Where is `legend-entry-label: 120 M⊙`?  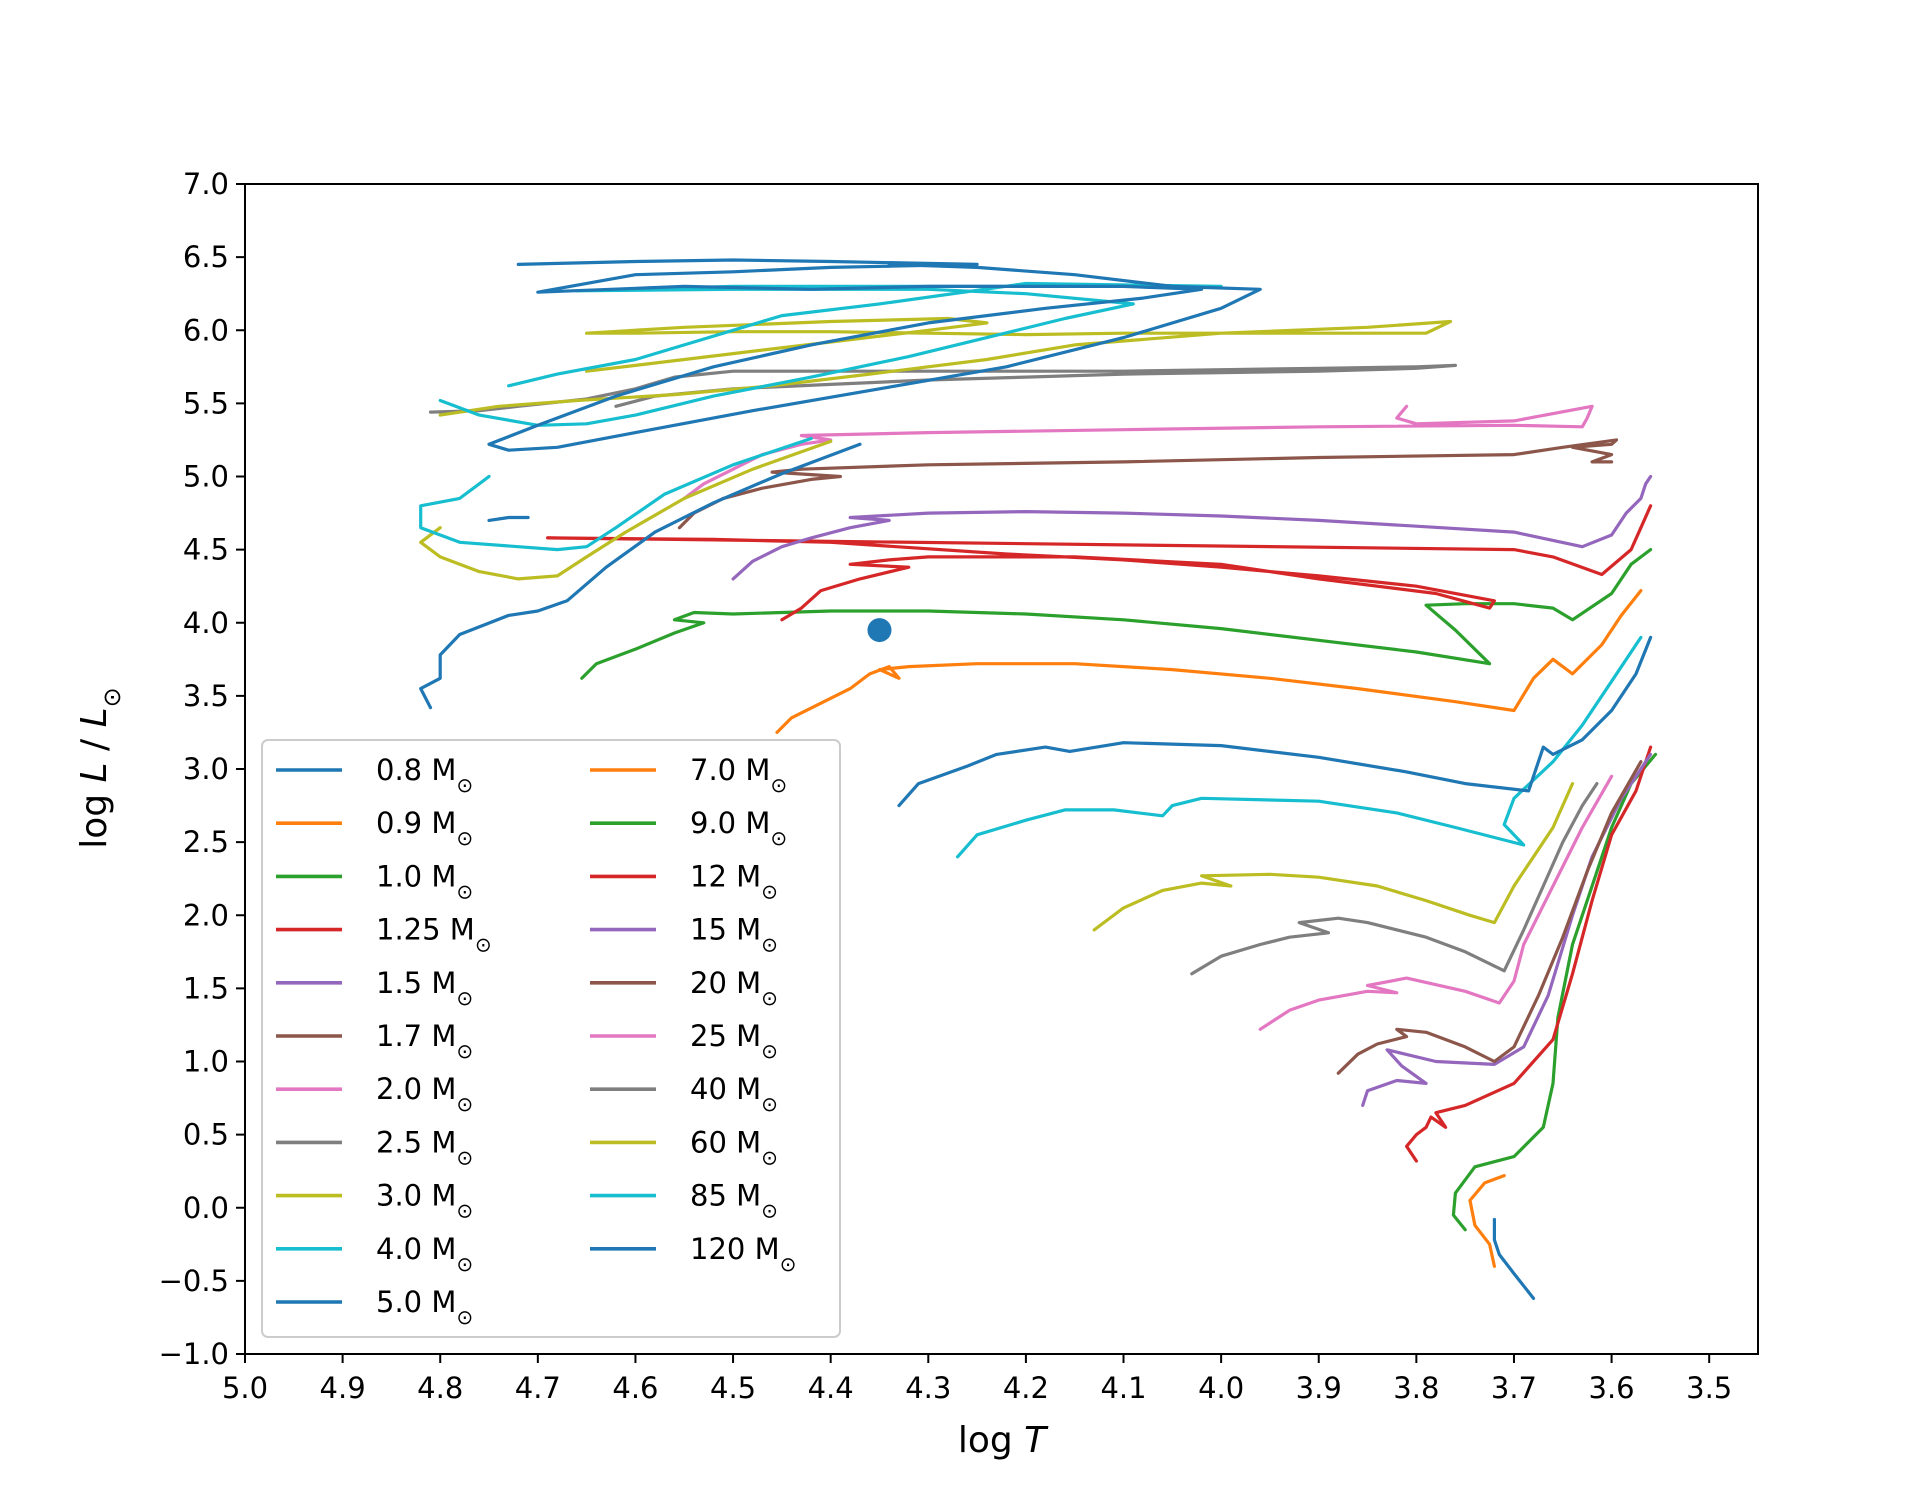
legend-entry-label: 120 M⊙ is located at coordinates (743, 1254).